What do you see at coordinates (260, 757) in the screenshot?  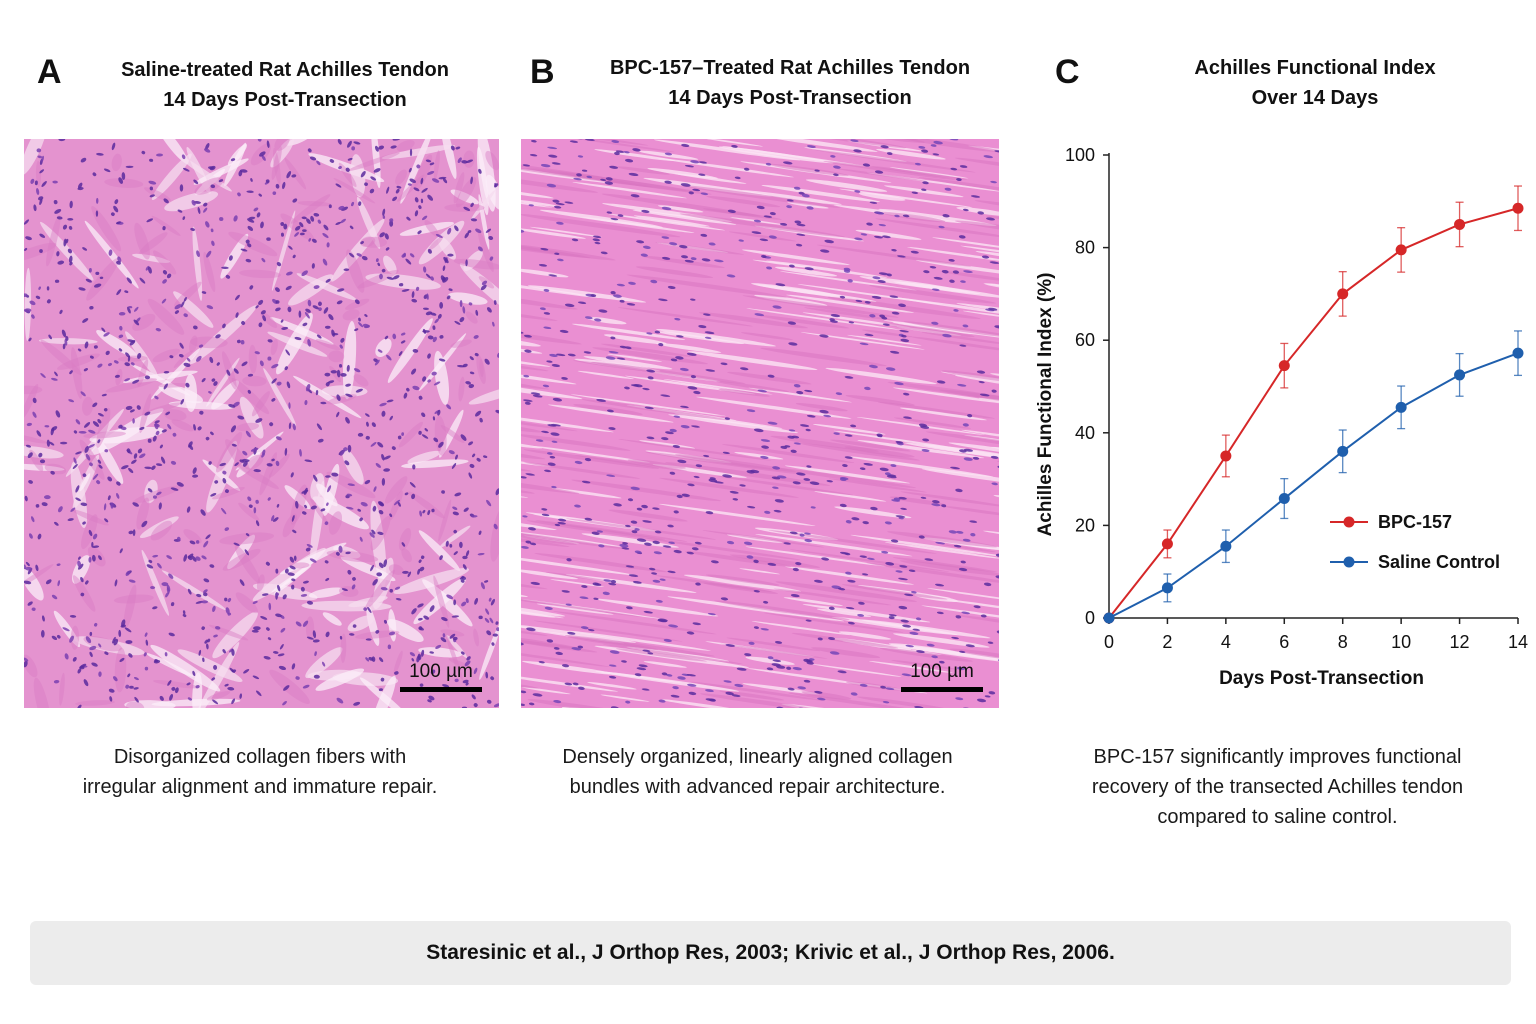 I see `panel-a-caption-line1: Disorganized collagen fibers with` at bounding box center [260, 757].